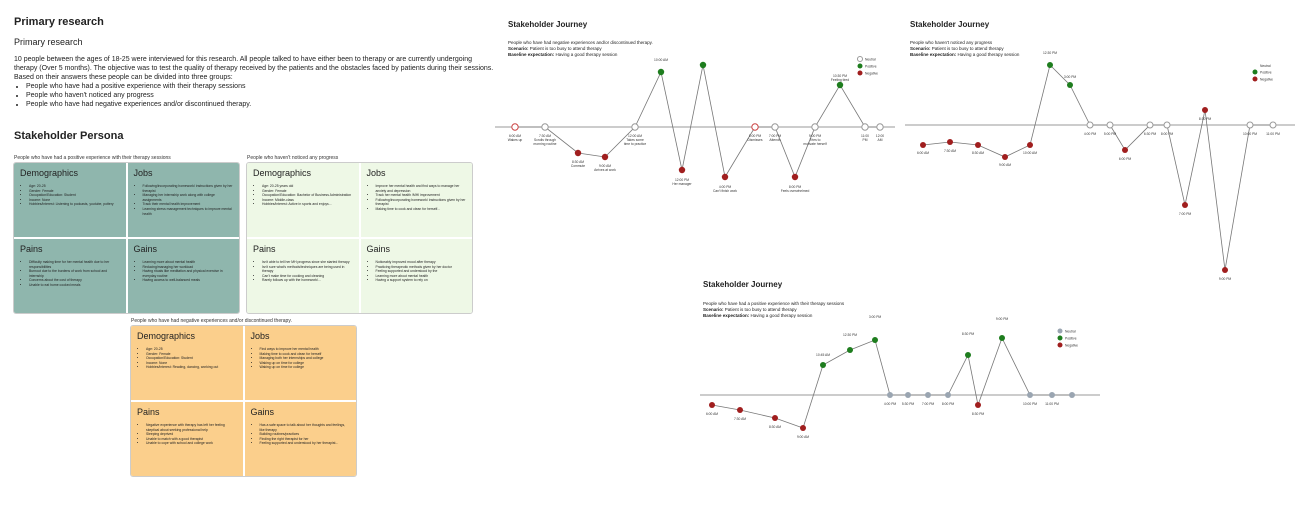 This screenshot has height=515, width=1300. Describe the element at coordinates (578, 162) in the screenshot. I see `journey-note: 8:30 AM` at that location.